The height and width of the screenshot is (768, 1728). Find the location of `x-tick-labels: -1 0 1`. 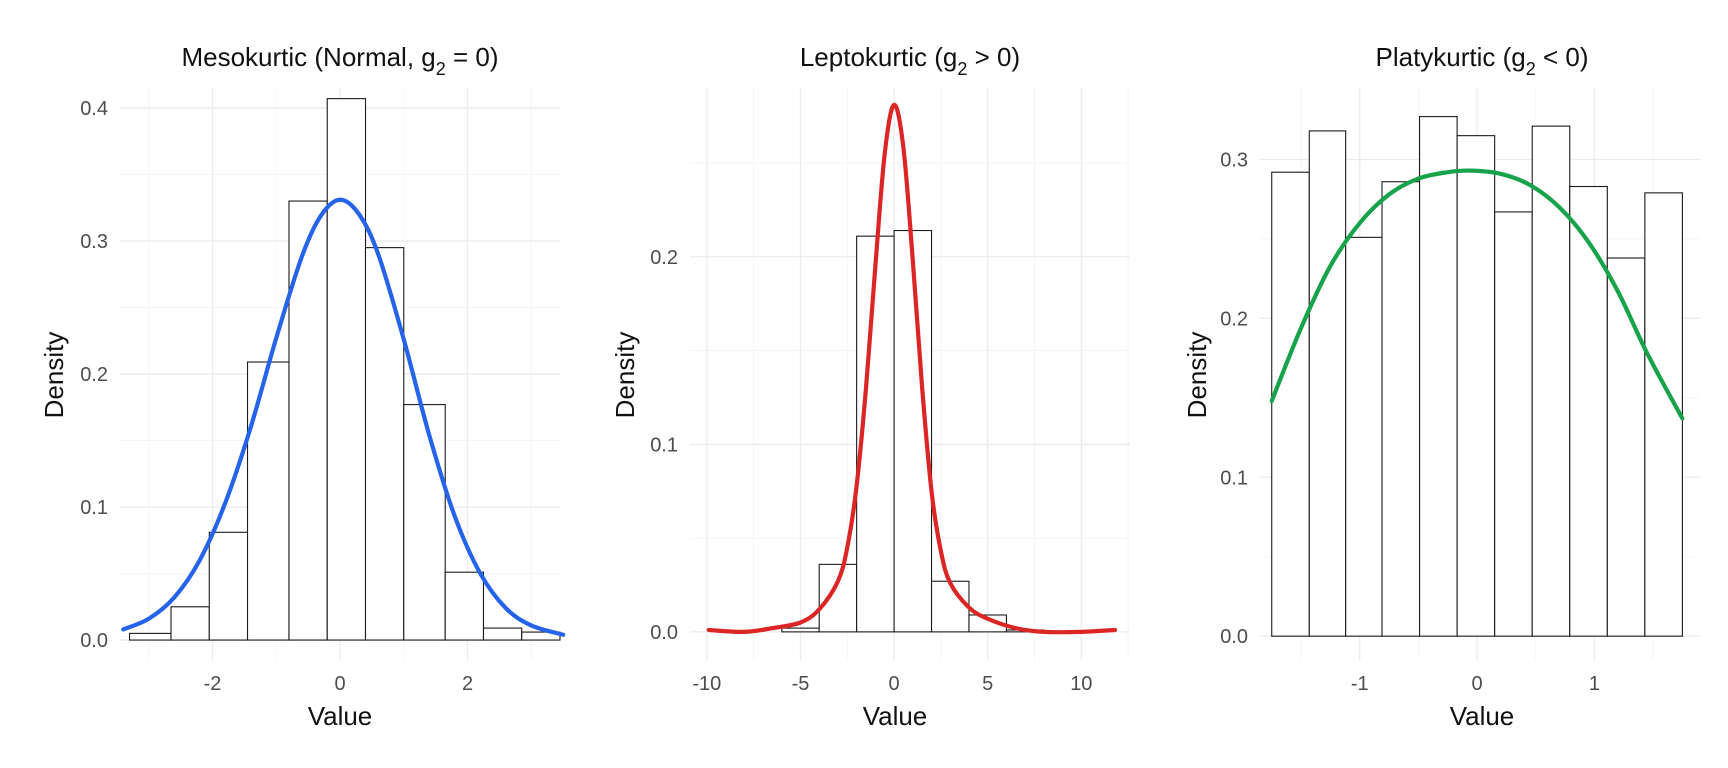

x-tick-labels: -1 0 1 is located at coordinates (1475, 684).